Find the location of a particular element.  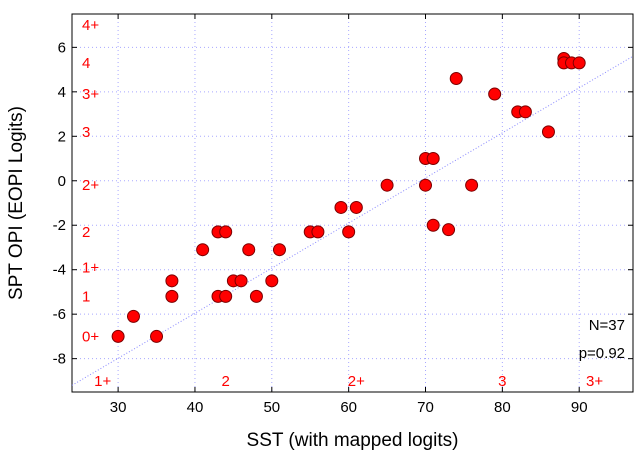

y-grade-label: 1+ is located at coordinates (90, 267).